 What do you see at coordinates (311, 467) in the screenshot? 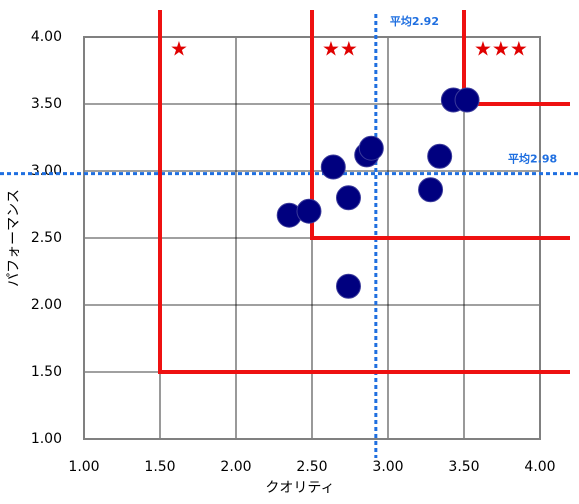
I see `x-tick-label: 2.50` at bounding box center [311, 467].